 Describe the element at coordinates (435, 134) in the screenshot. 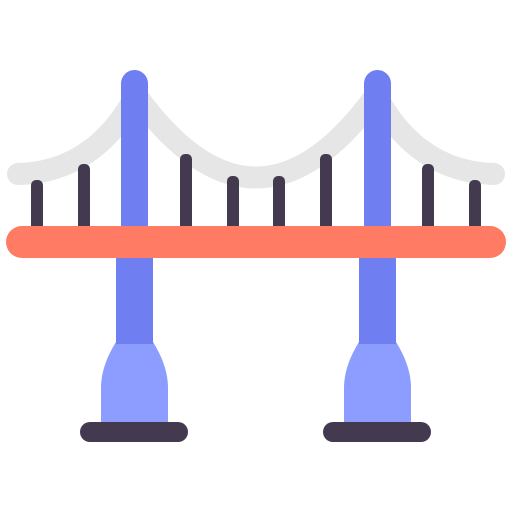

I see `cable-right-outer` at that location.